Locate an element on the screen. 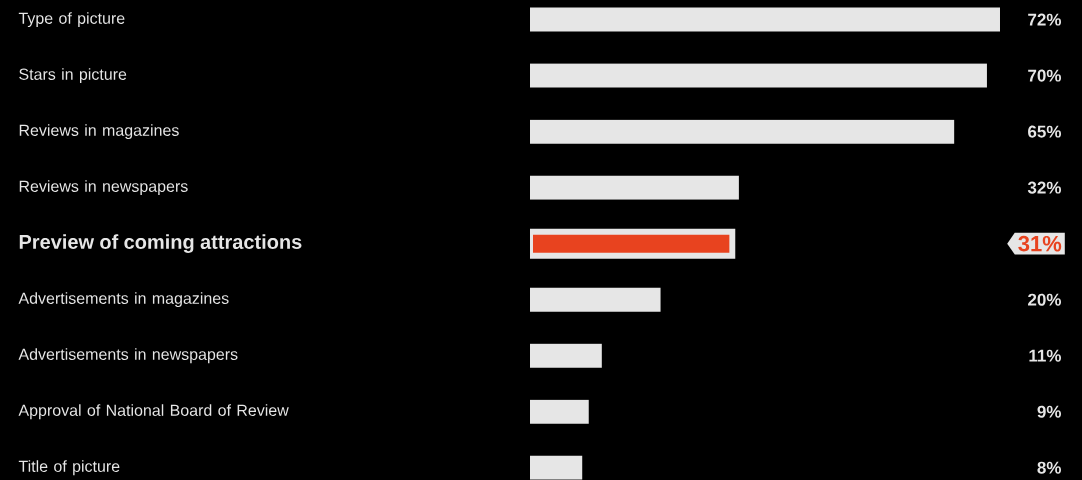 The image size is (1082, 480). y-tick-label: Type of picture is located at coordinates (71, 20).